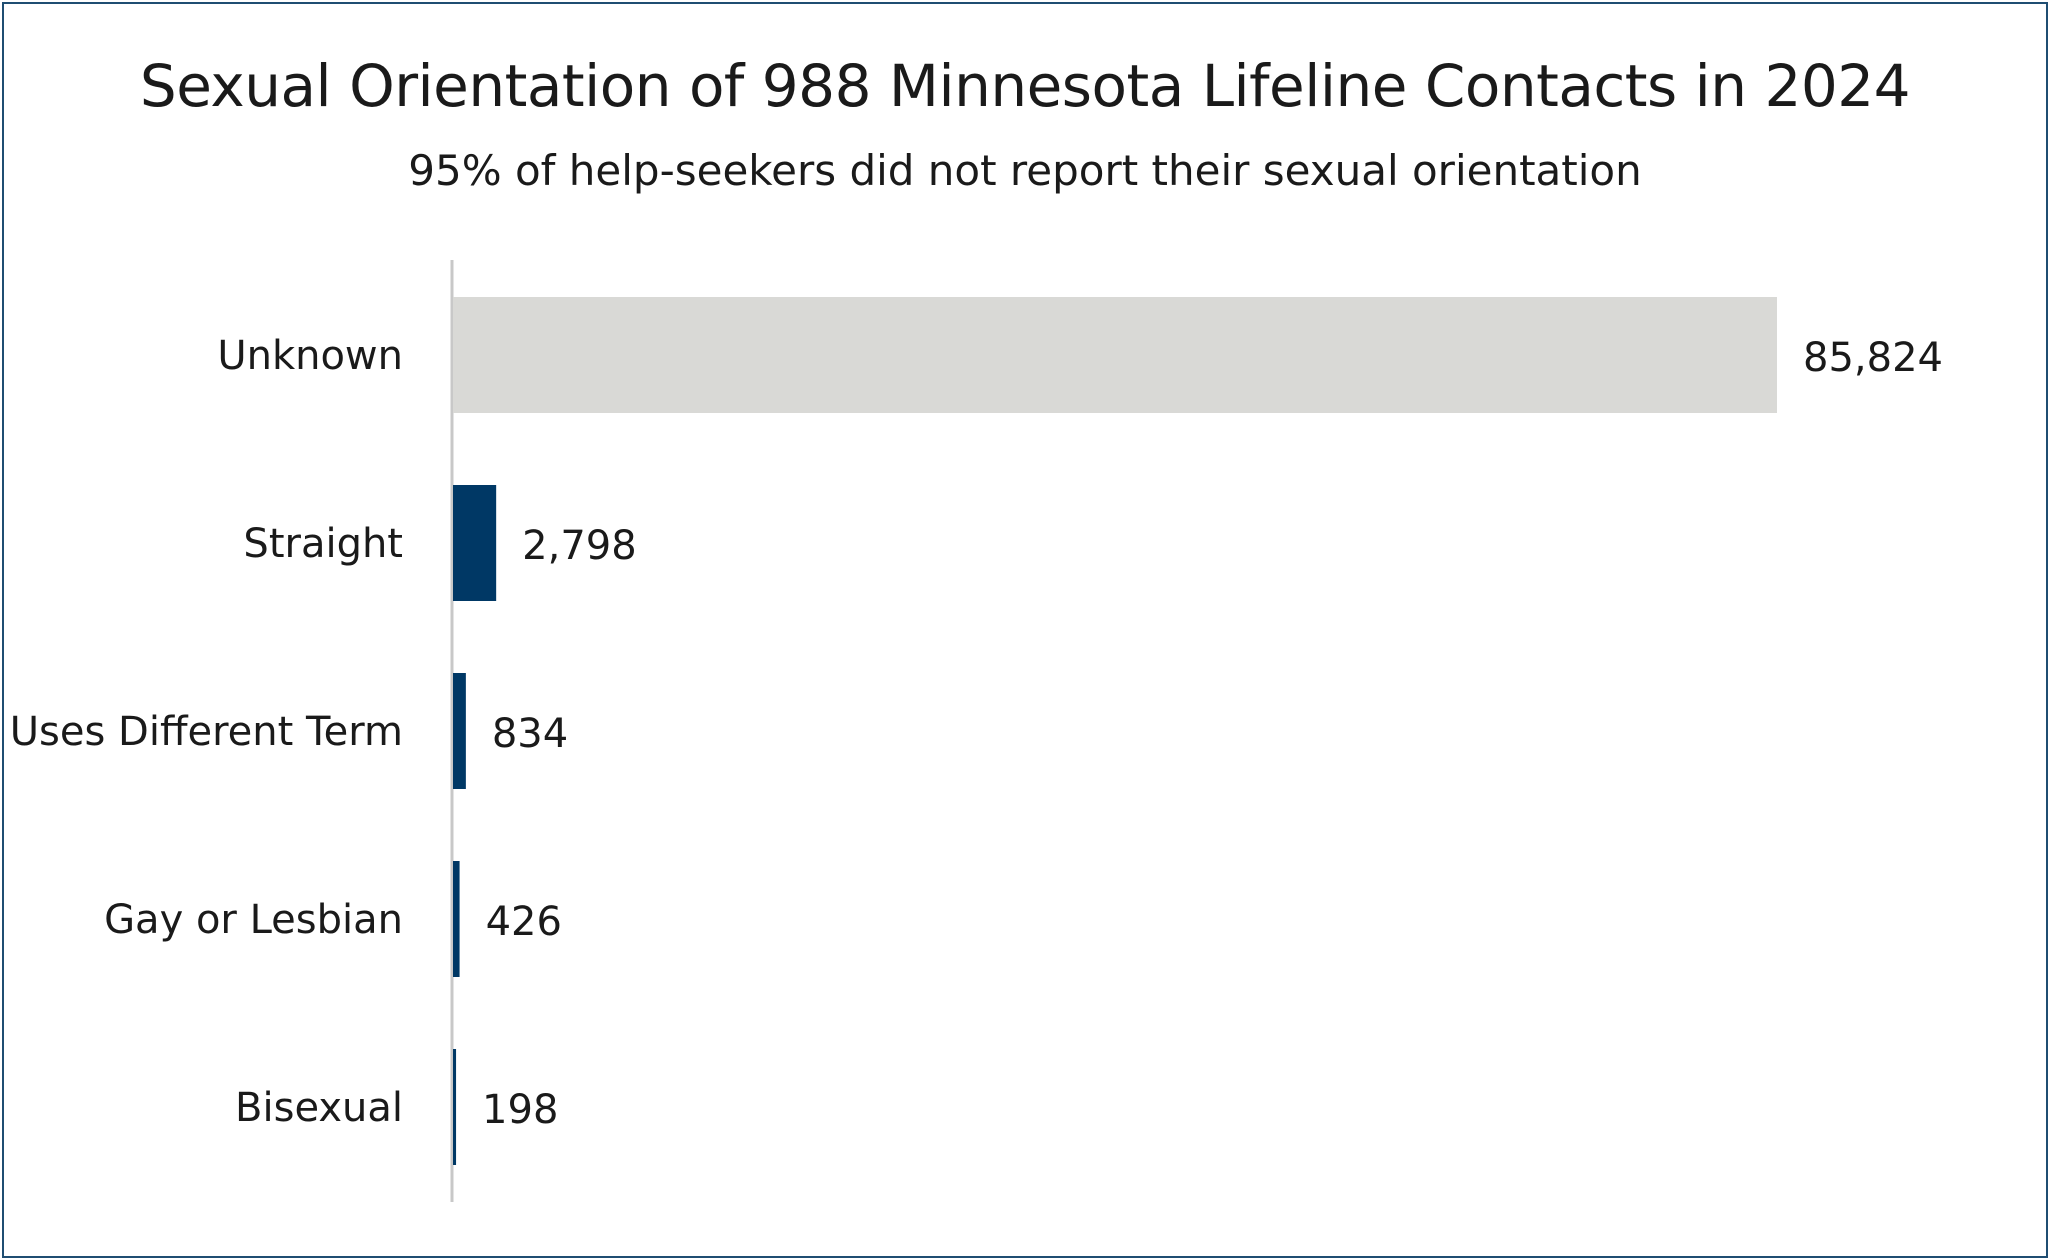  What do you see at coordinates (206, 732) in the screenshot?
I see `category-label-uses-different-term: Uses Different Term` at bounding box center [206, 732].